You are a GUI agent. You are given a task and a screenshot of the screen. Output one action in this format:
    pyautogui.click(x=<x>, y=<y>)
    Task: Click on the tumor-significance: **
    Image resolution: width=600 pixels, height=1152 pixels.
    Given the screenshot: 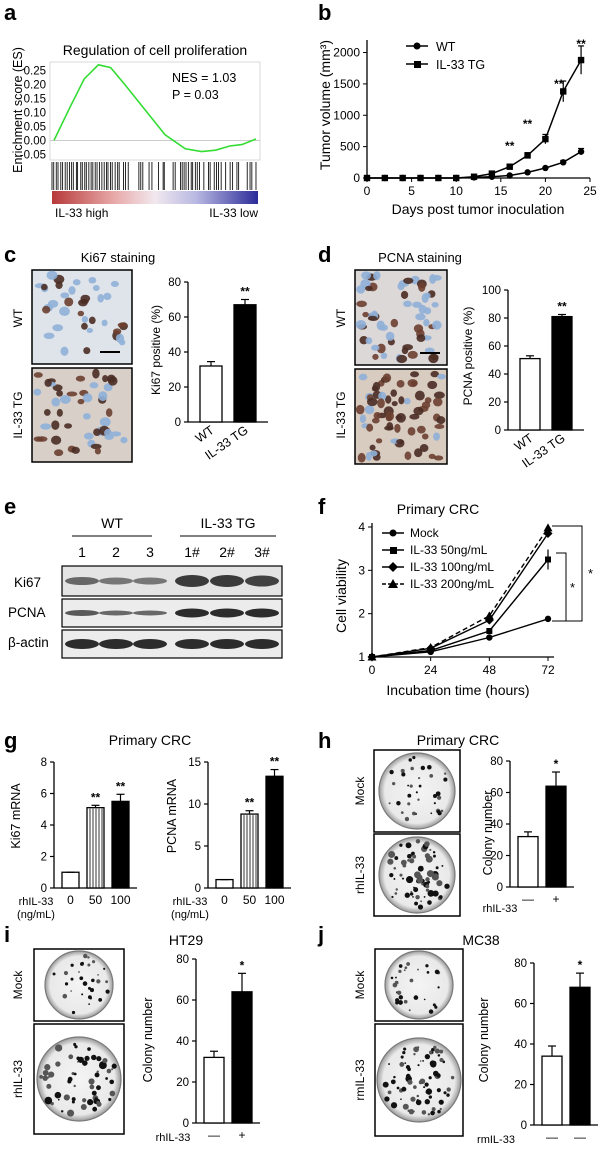 What is the action you would take?
    pyautogui.click(x=510, y=146)
    